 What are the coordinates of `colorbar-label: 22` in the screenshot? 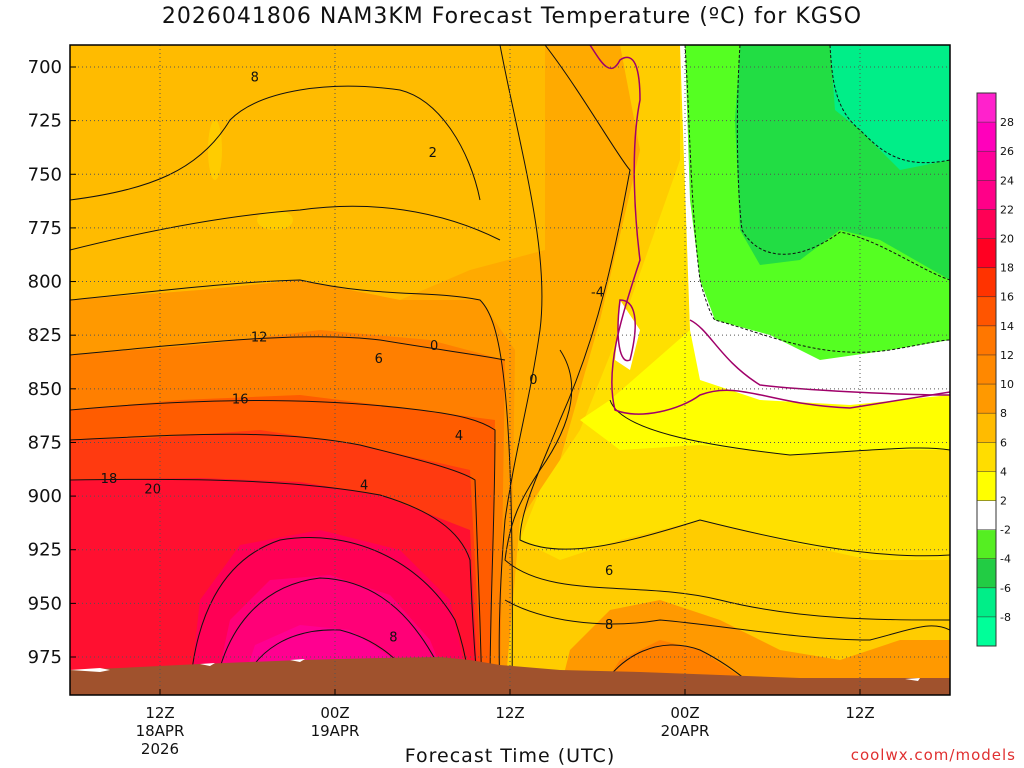 It's located at (1007, 209).